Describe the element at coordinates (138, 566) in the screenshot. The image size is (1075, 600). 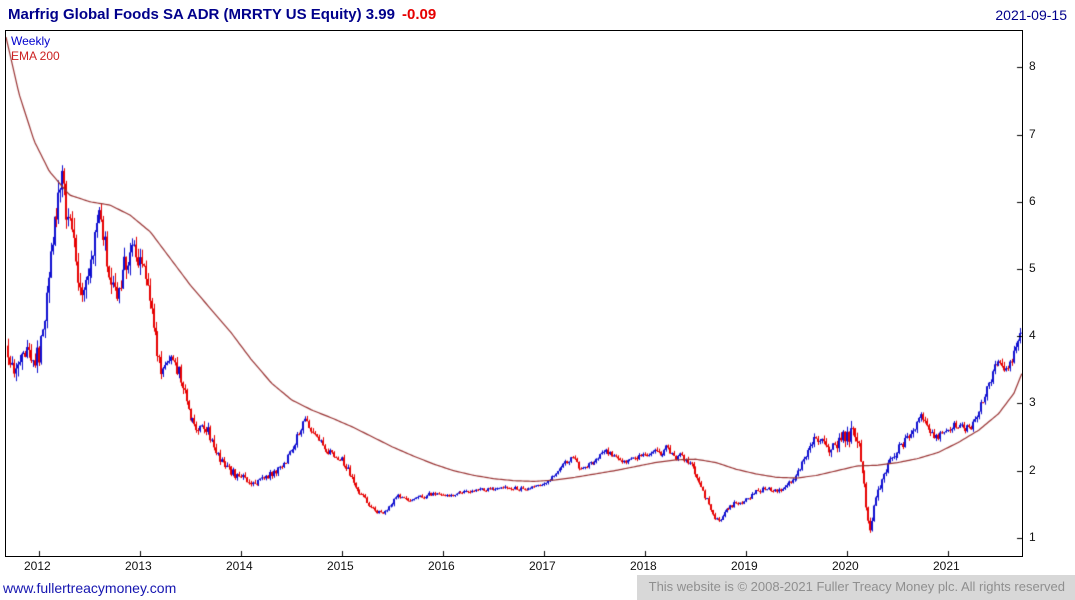
I see `x-tick-label: 2013` at that location.